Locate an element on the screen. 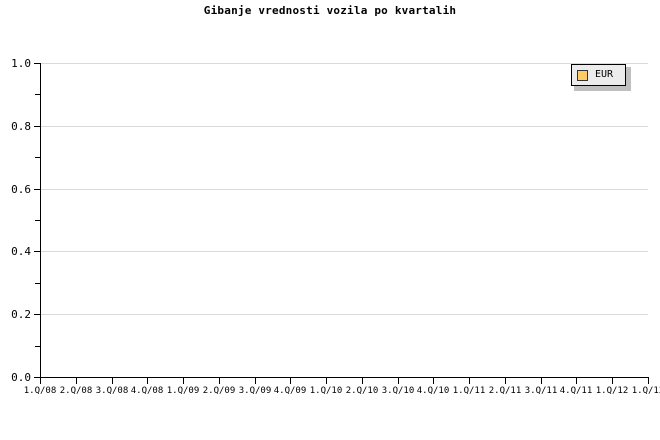  x-axis-tick-label: 2.Q/10 is located at coordinates (362, 391).